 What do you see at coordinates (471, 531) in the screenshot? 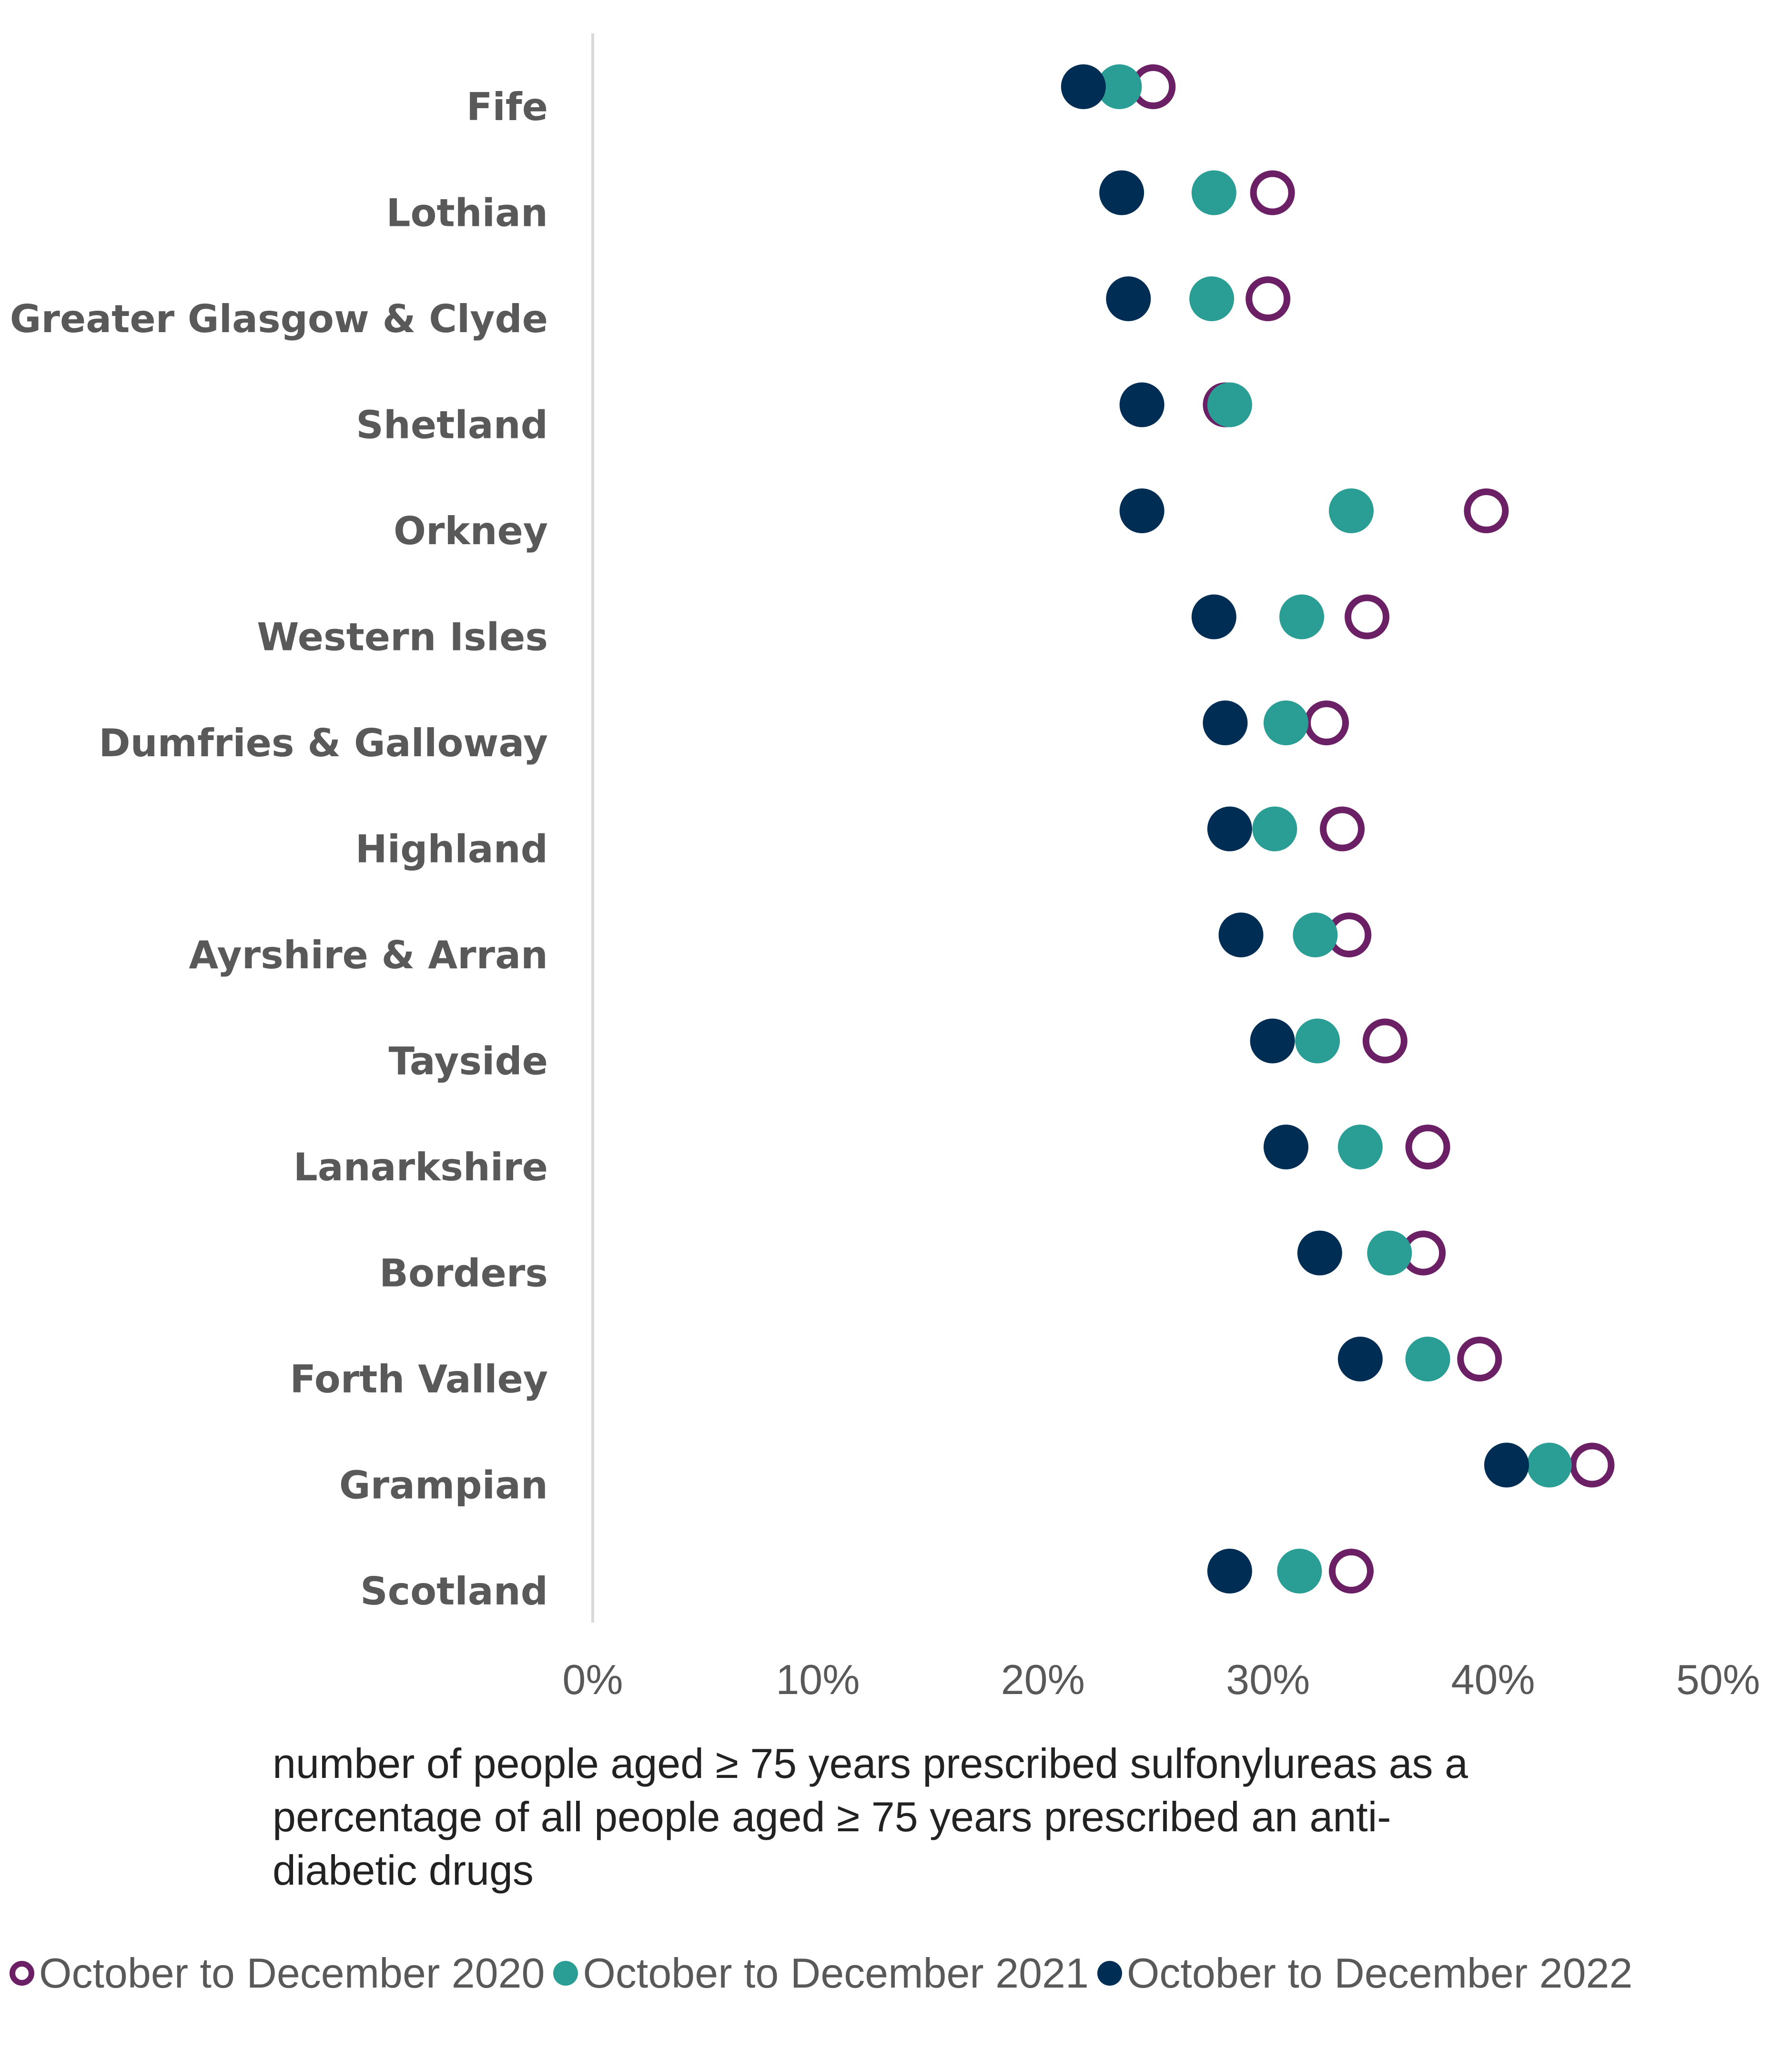
I see `category-label: Orkney` at bounding box center [471, 531].